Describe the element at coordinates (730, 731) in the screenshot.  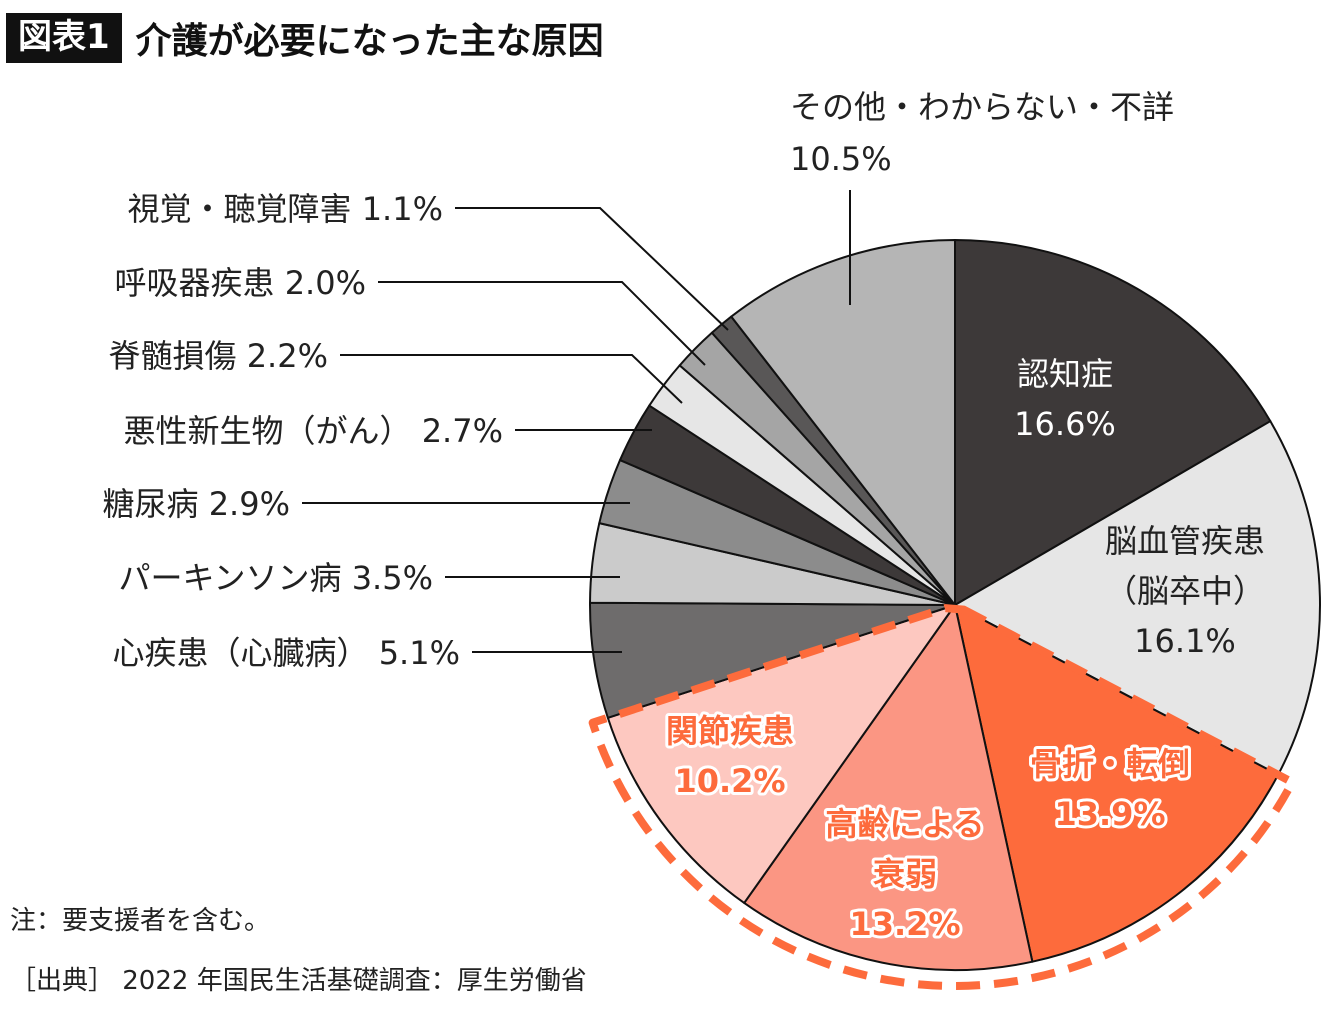
I see `slice-name-label: 関節疾患` at that location.